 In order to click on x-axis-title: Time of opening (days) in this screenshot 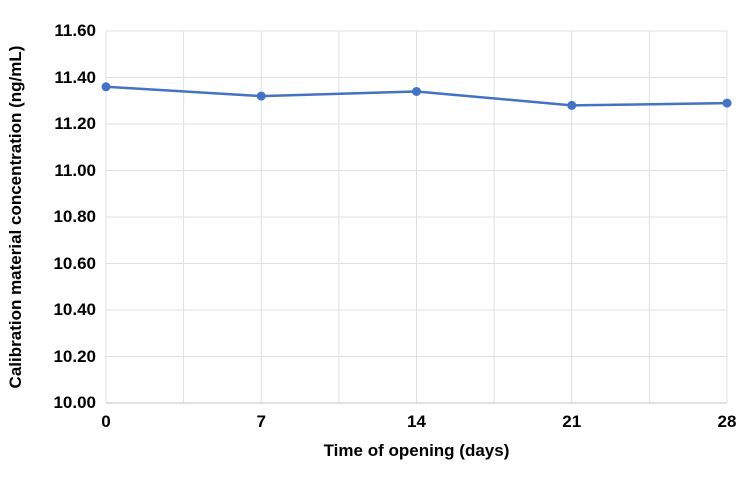, I will do `click(416, 450)`.